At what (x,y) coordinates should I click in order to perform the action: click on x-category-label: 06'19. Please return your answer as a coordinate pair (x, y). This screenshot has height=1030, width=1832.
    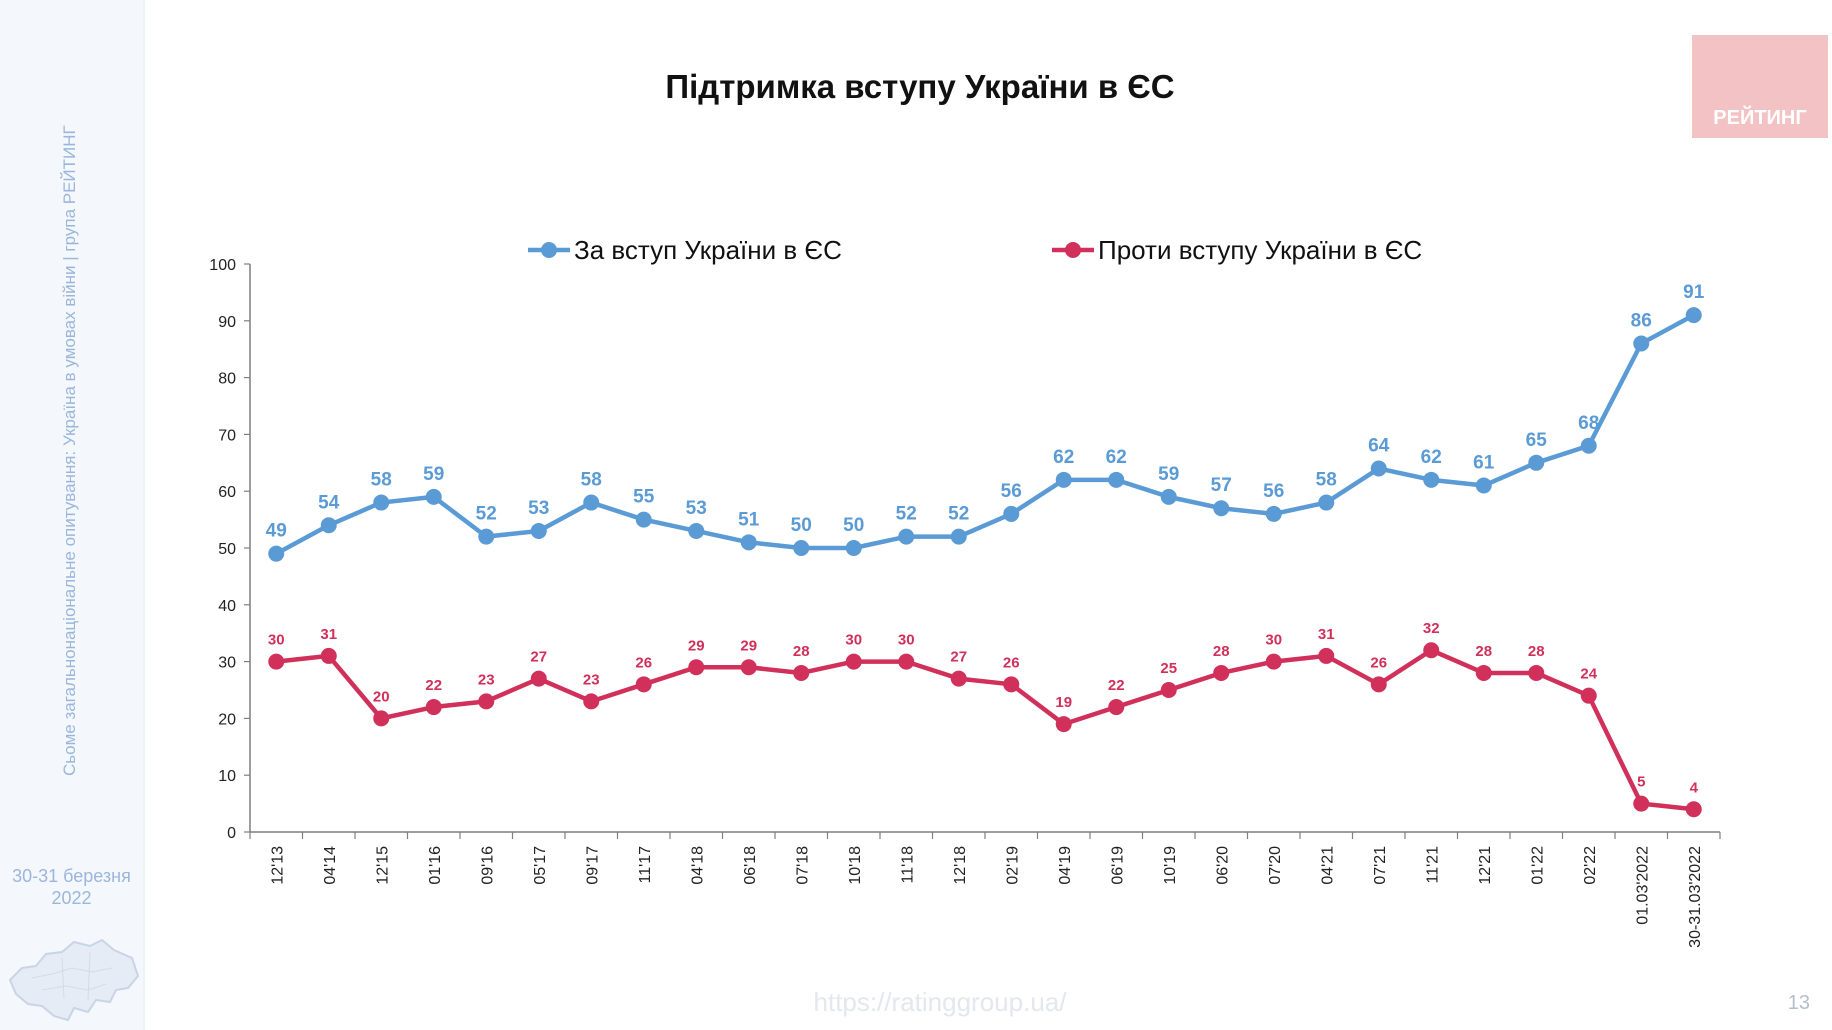
    Looking at the image, I should click on (1117, 865).